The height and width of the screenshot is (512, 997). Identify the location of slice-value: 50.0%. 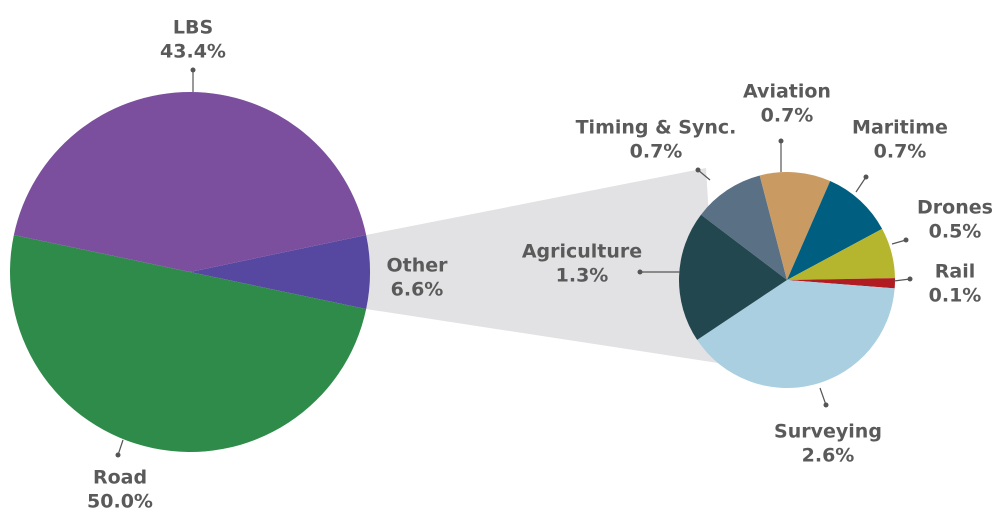
(120, 501).